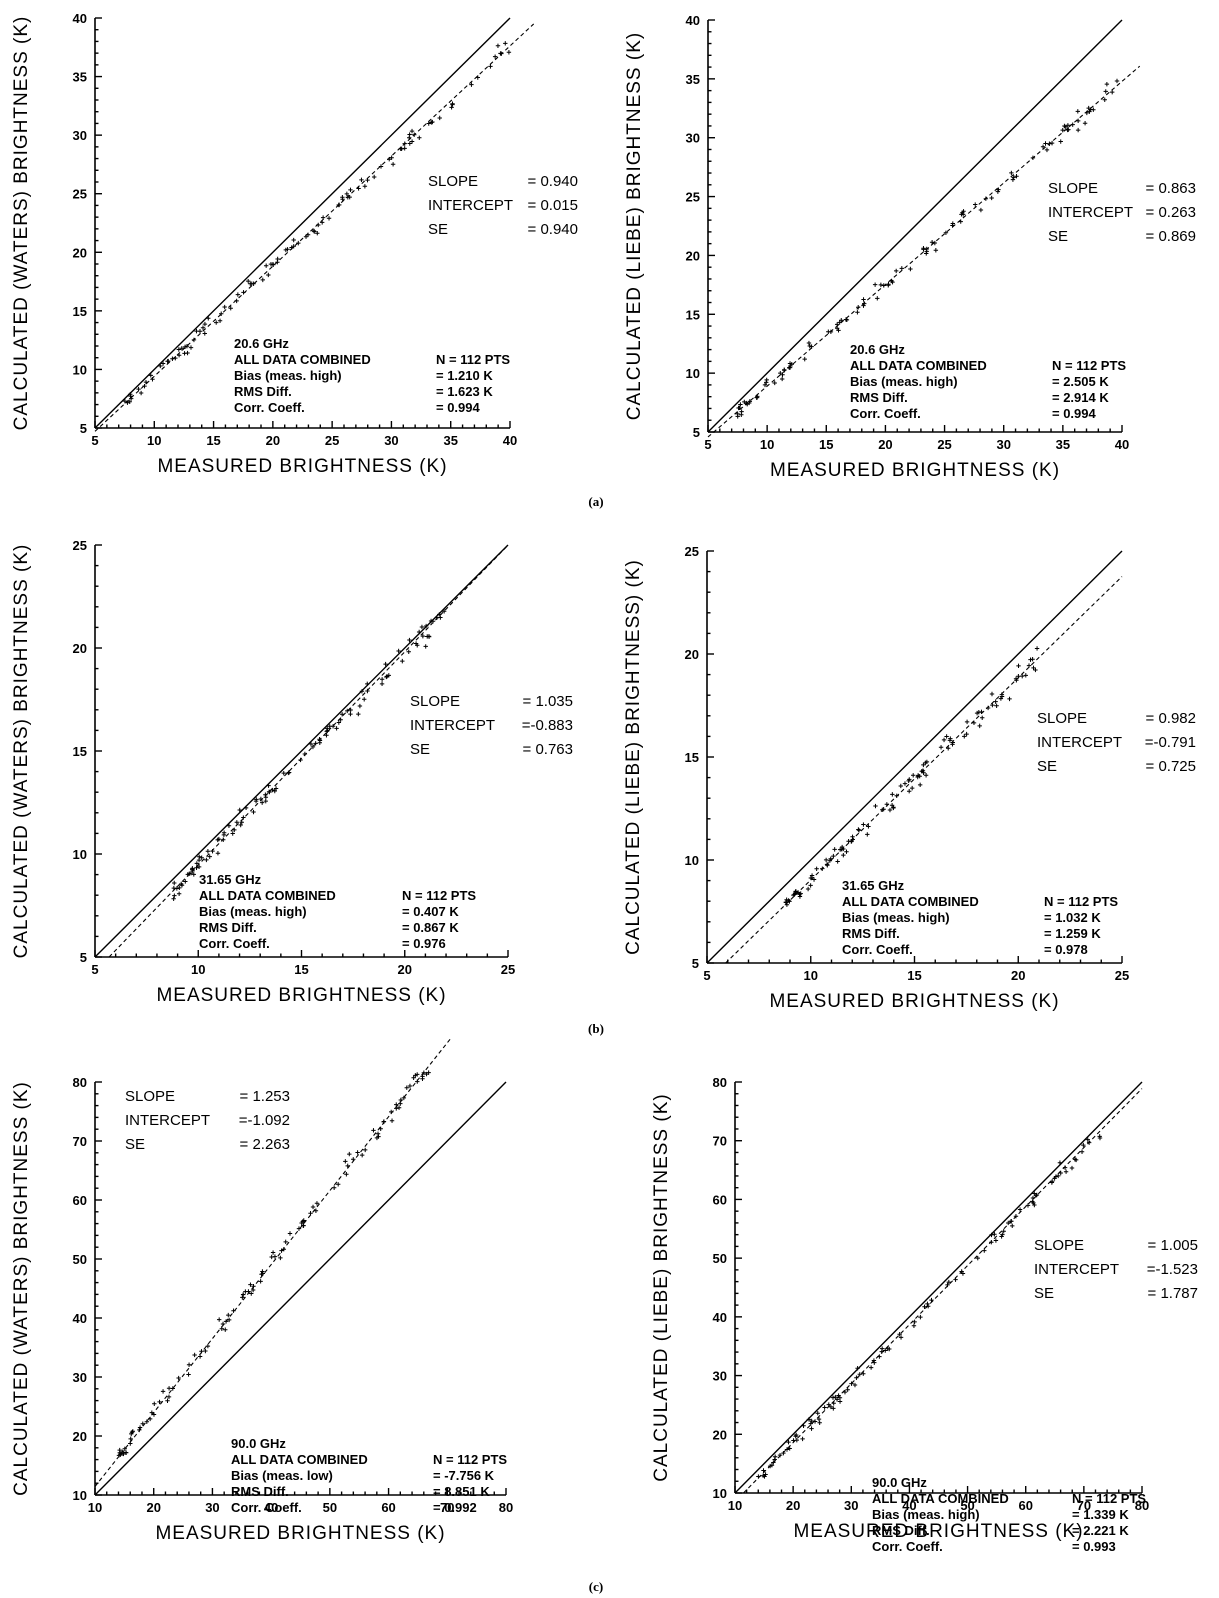 The width and height of the screenshot is (1219, 1598). What do you see at coordinates (80, 1259) in the screenshot?
I see `y-tick-label: 50` at bounding box center [80, 1259].